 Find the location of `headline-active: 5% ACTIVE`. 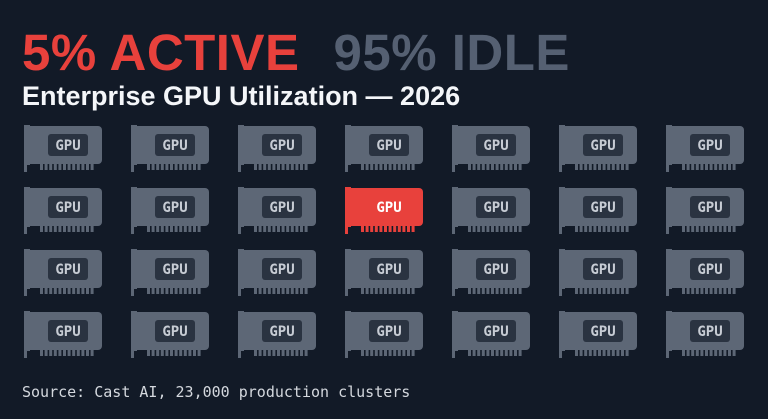

headline-active: 5% ACTIVE is located at coordinates (161, 52).